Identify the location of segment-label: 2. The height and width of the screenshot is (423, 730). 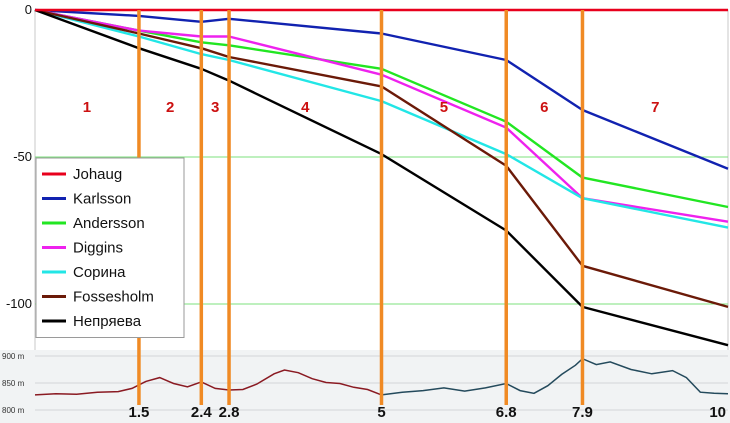
(170, 107).